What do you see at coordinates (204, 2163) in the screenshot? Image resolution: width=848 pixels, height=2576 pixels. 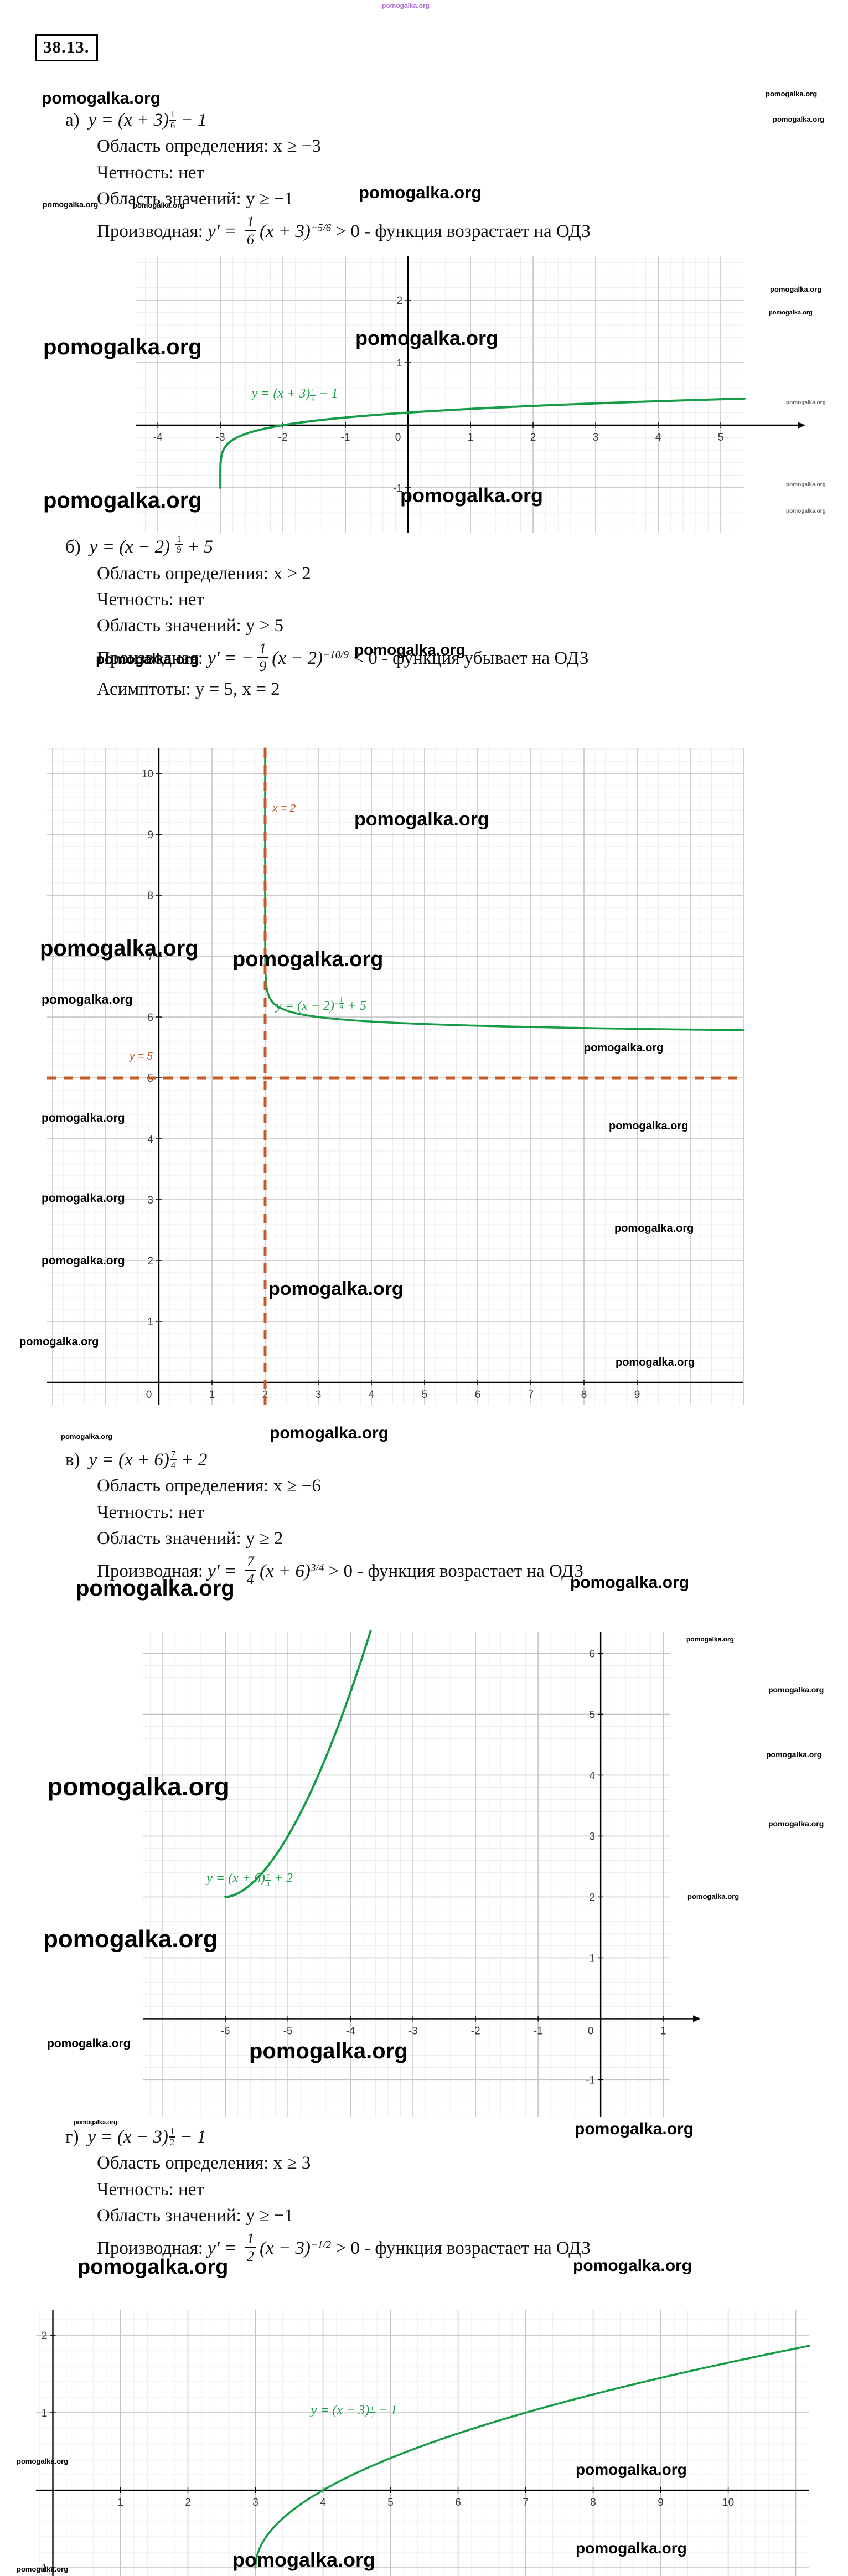 I see `part-d-domain: Область определения: x ≥ 3` at bounding box center [204, 2163].